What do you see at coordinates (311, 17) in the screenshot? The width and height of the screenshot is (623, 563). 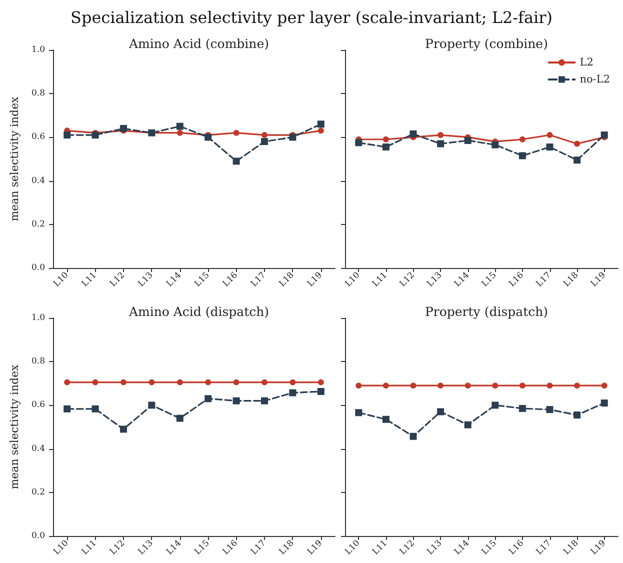 I see `text: Specialization selectivity per layer (scale-invariant; L2-fair)` at bounding box center [311, 17].